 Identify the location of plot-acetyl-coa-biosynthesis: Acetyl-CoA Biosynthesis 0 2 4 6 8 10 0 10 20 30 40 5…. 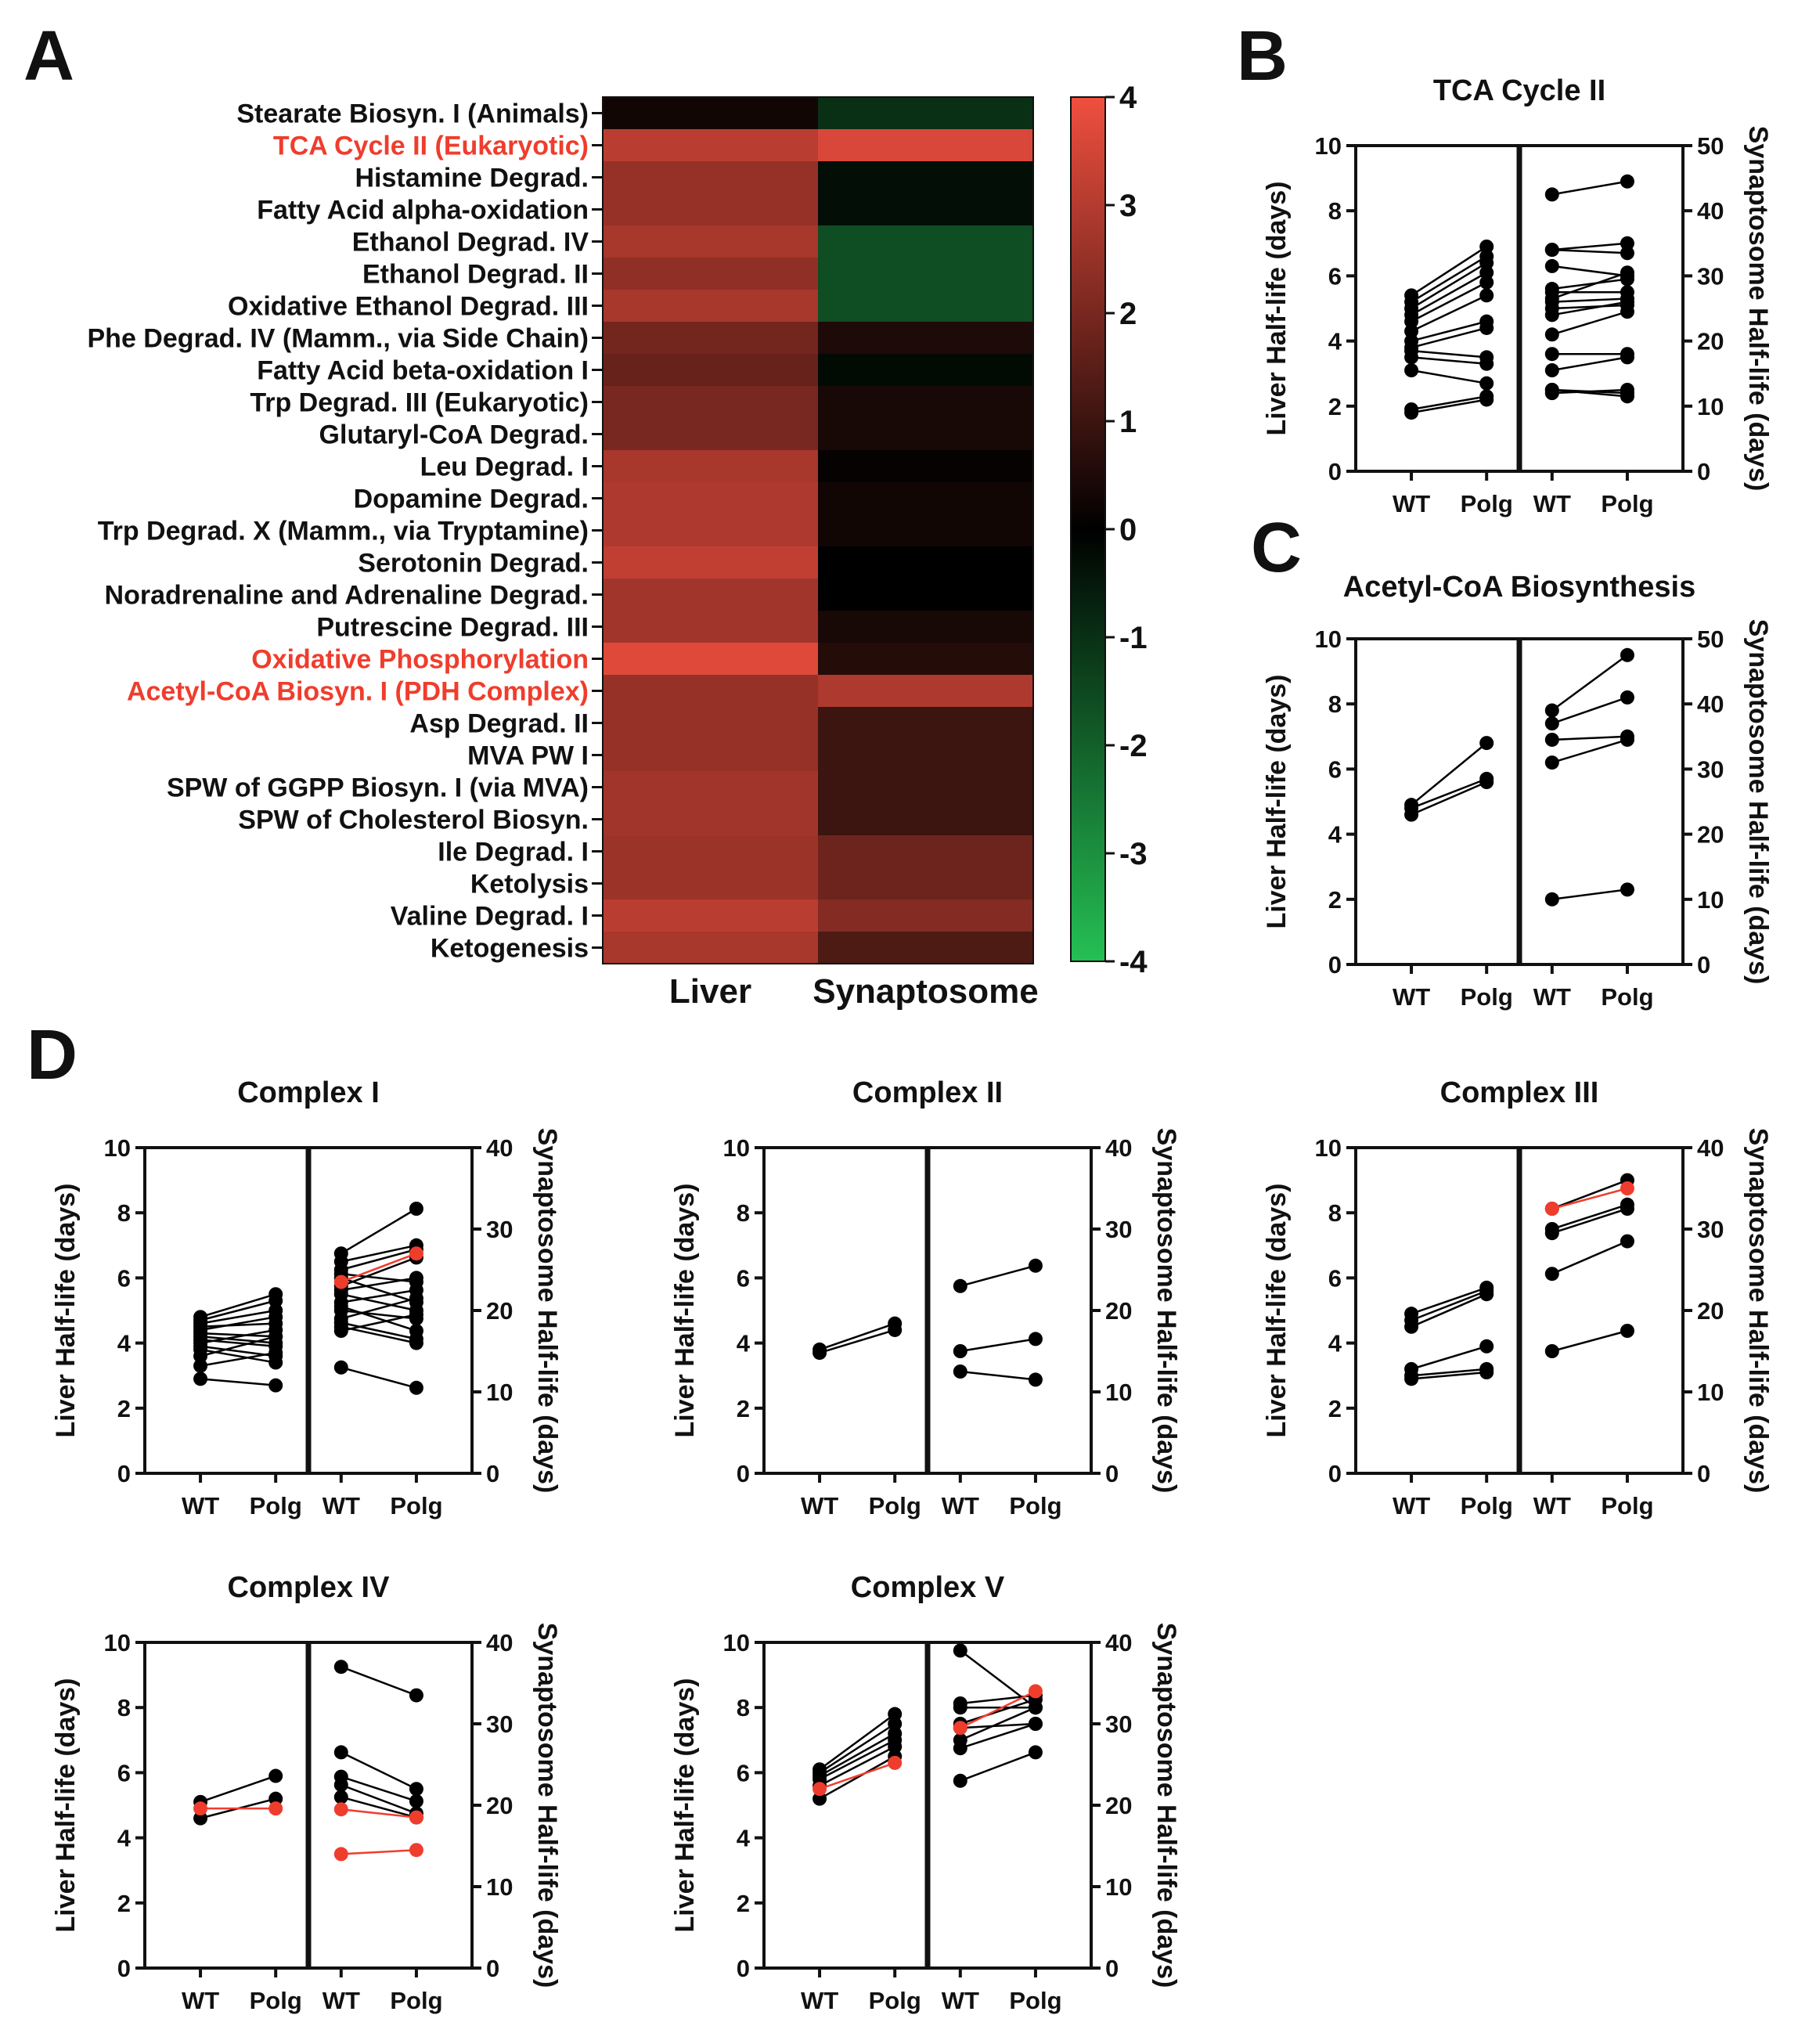
(1517, 791).